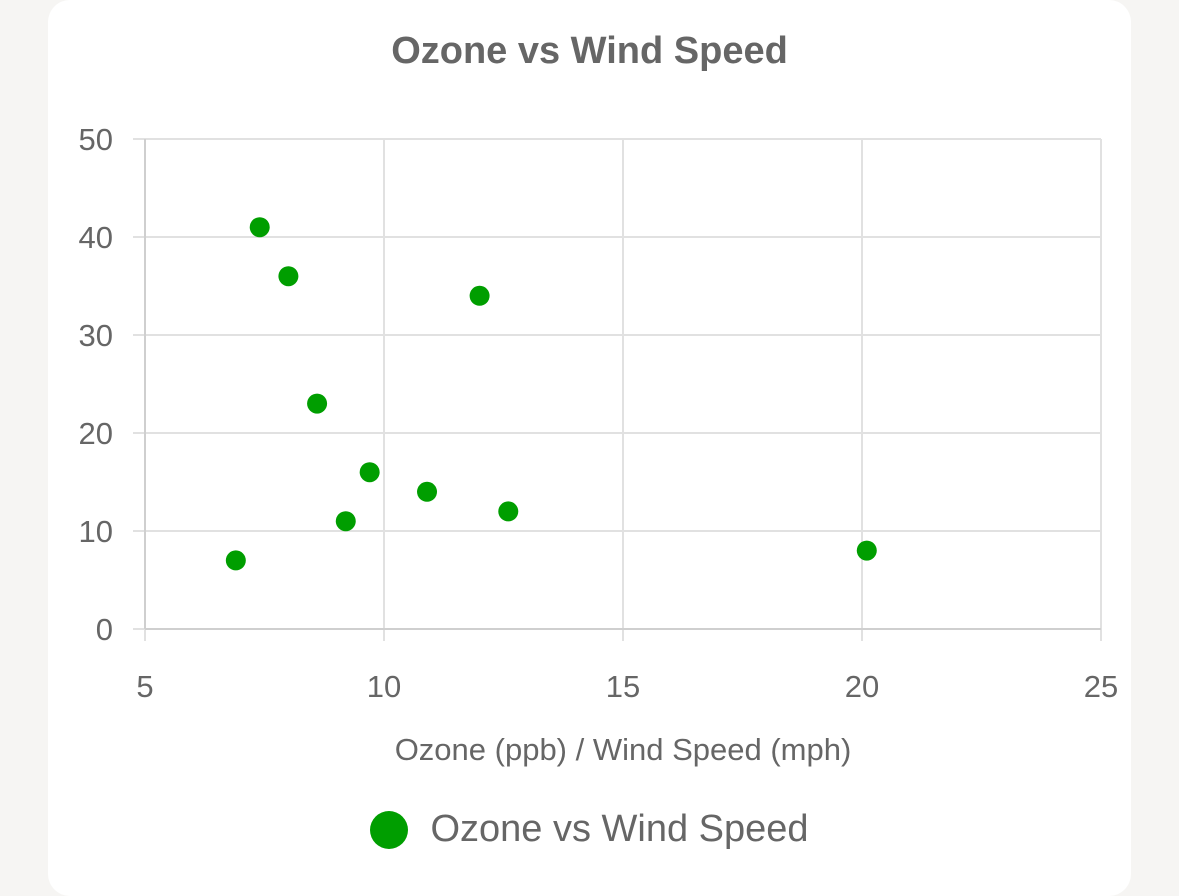 The image size is (1179, 896). Describe the element at coordinates (1101, 686) in the screenshot. I see `x-tick-label: 25` at that location.